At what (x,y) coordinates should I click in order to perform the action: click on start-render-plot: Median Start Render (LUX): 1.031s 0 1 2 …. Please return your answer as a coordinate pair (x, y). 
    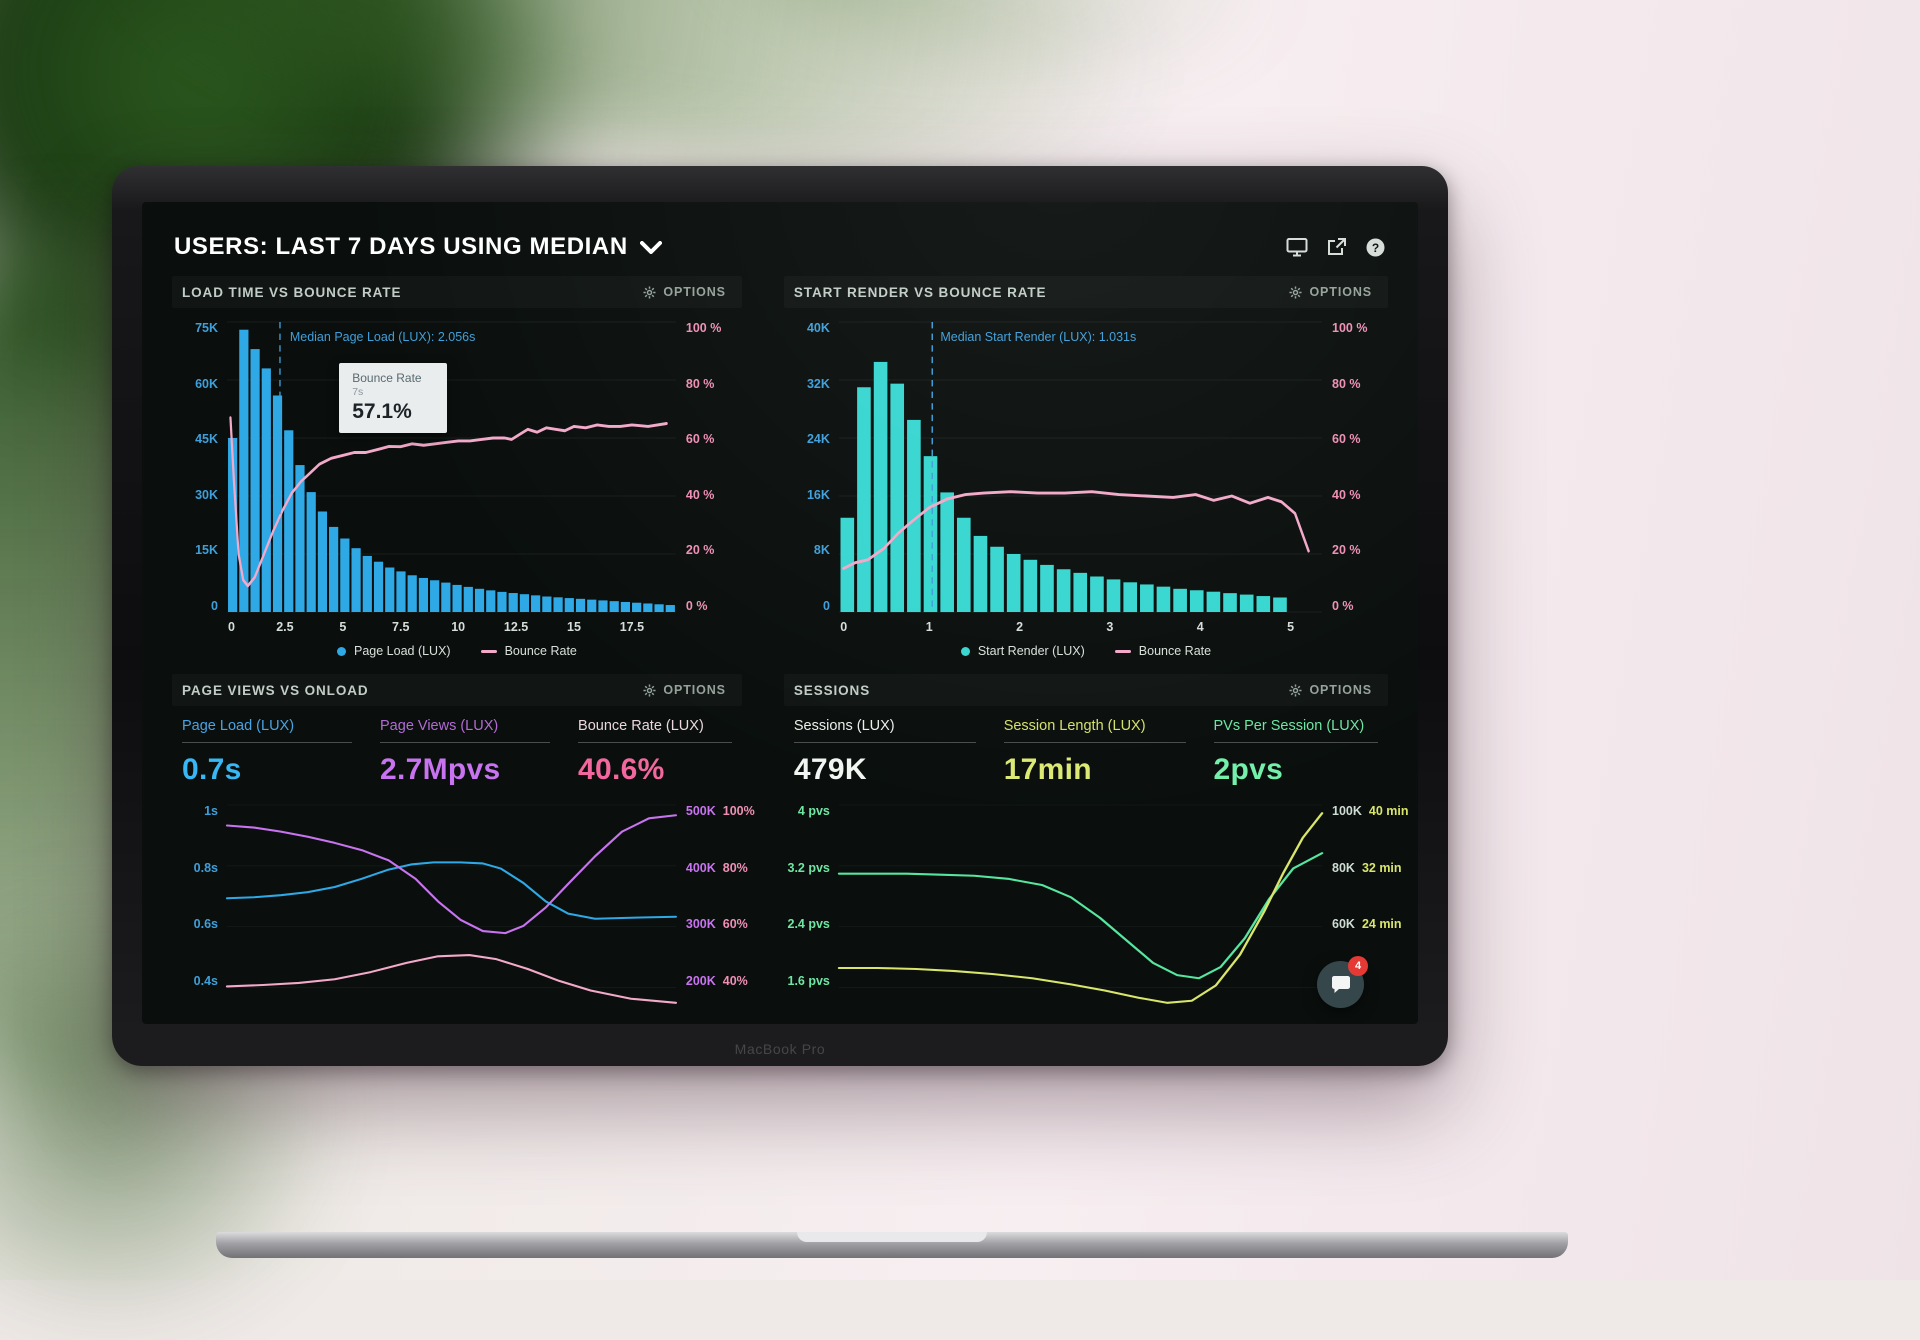
    Looking at the image, I should click on (1080, 477).